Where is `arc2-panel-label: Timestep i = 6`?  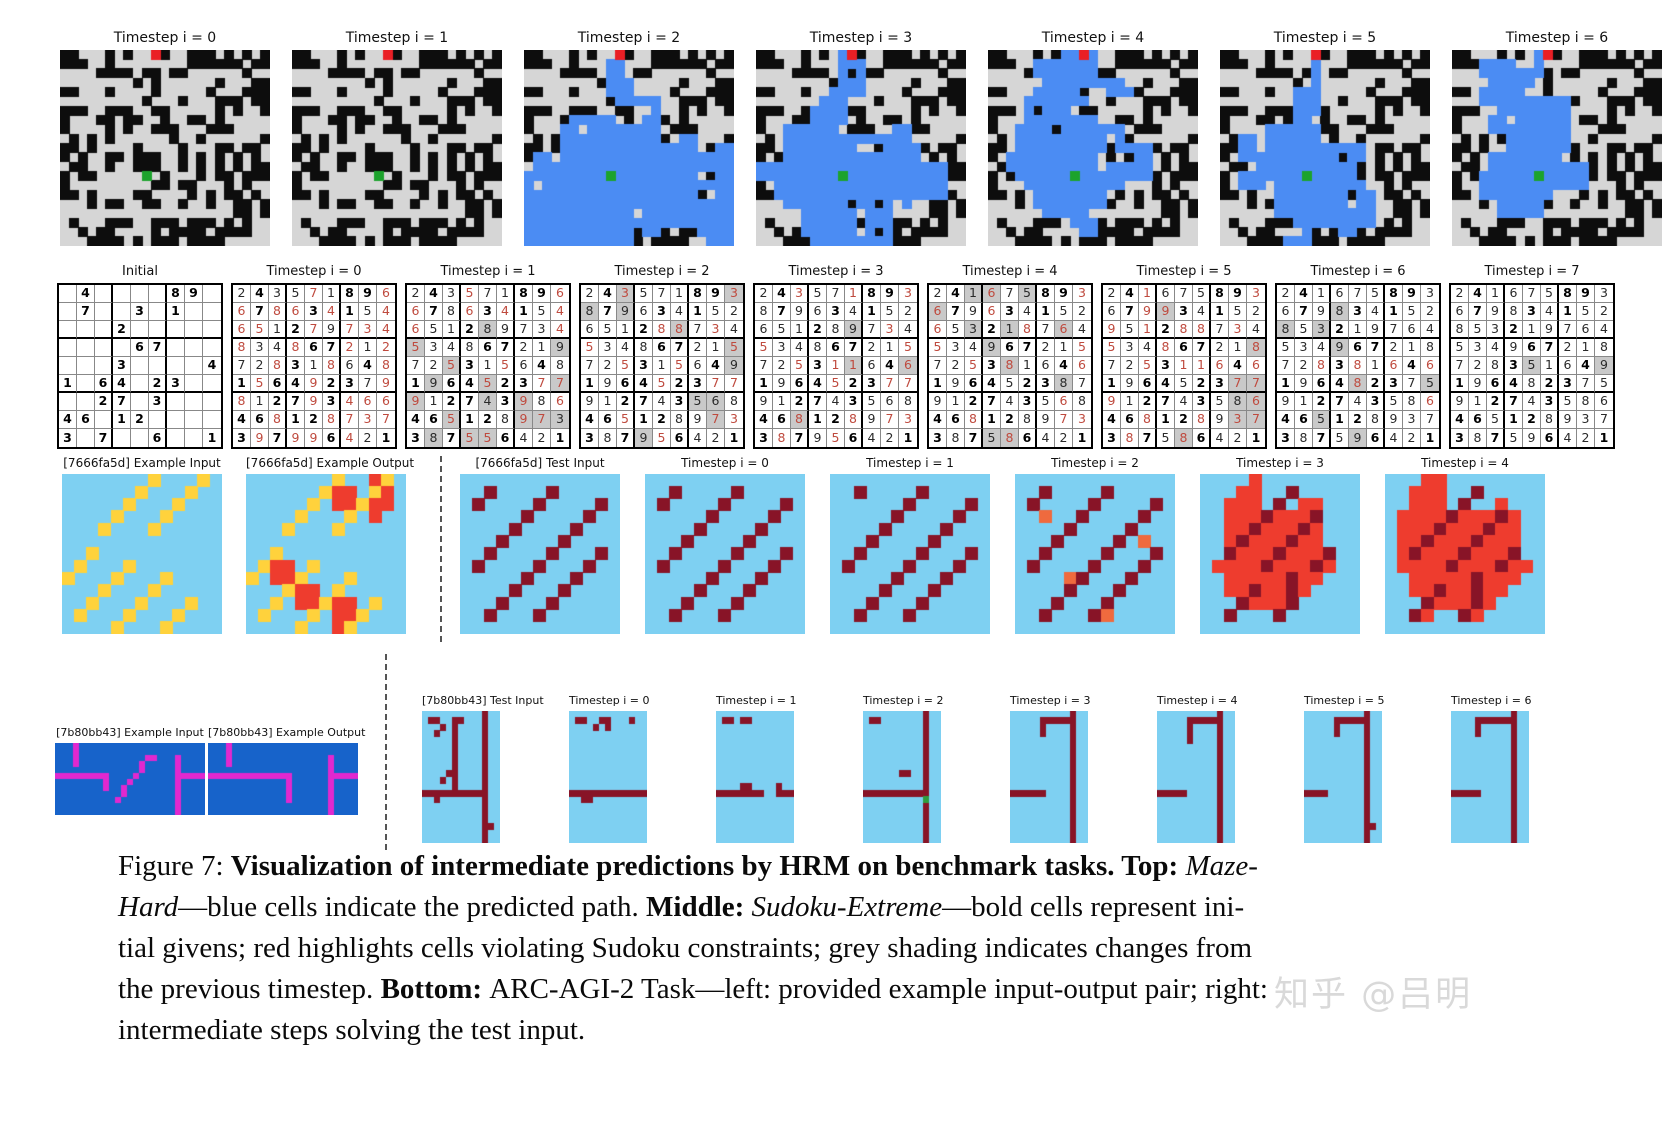
arc2-panel-label: Timestep i = 6 is located at coordinates (1491, 700).